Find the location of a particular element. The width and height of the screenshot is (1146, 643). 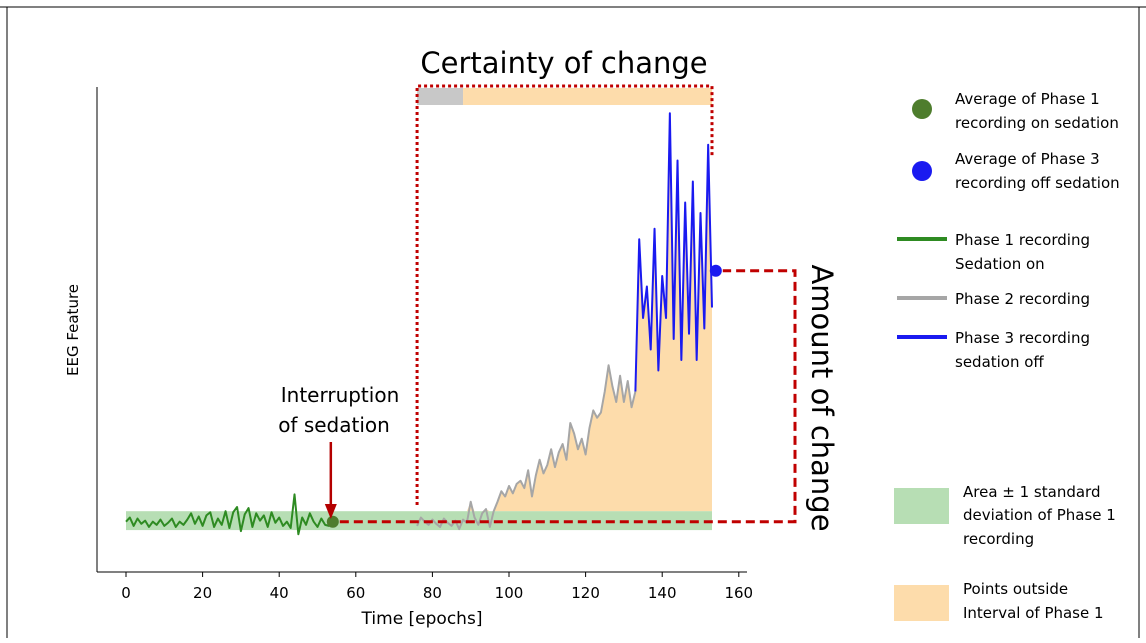

legend-label: sedation off is located at coordinates (999, 362).